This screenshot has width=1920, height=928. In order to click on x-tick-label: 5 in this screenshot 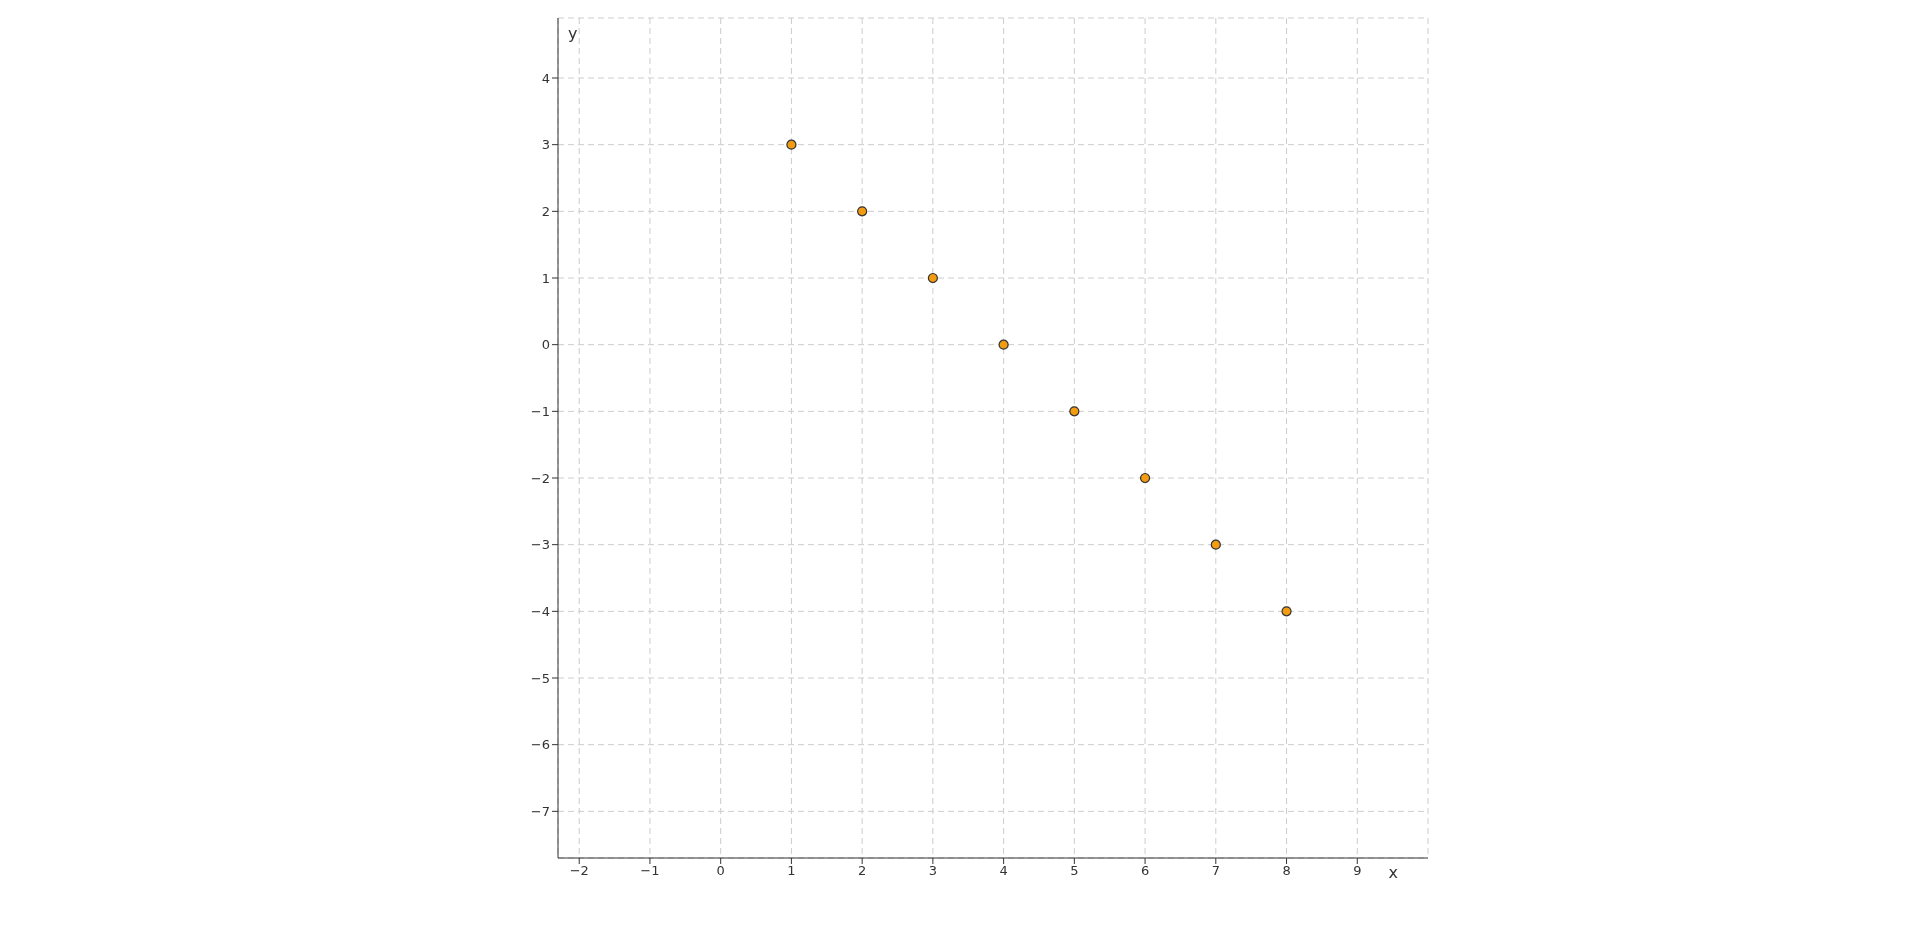, I will do `click(1074, 871)`.